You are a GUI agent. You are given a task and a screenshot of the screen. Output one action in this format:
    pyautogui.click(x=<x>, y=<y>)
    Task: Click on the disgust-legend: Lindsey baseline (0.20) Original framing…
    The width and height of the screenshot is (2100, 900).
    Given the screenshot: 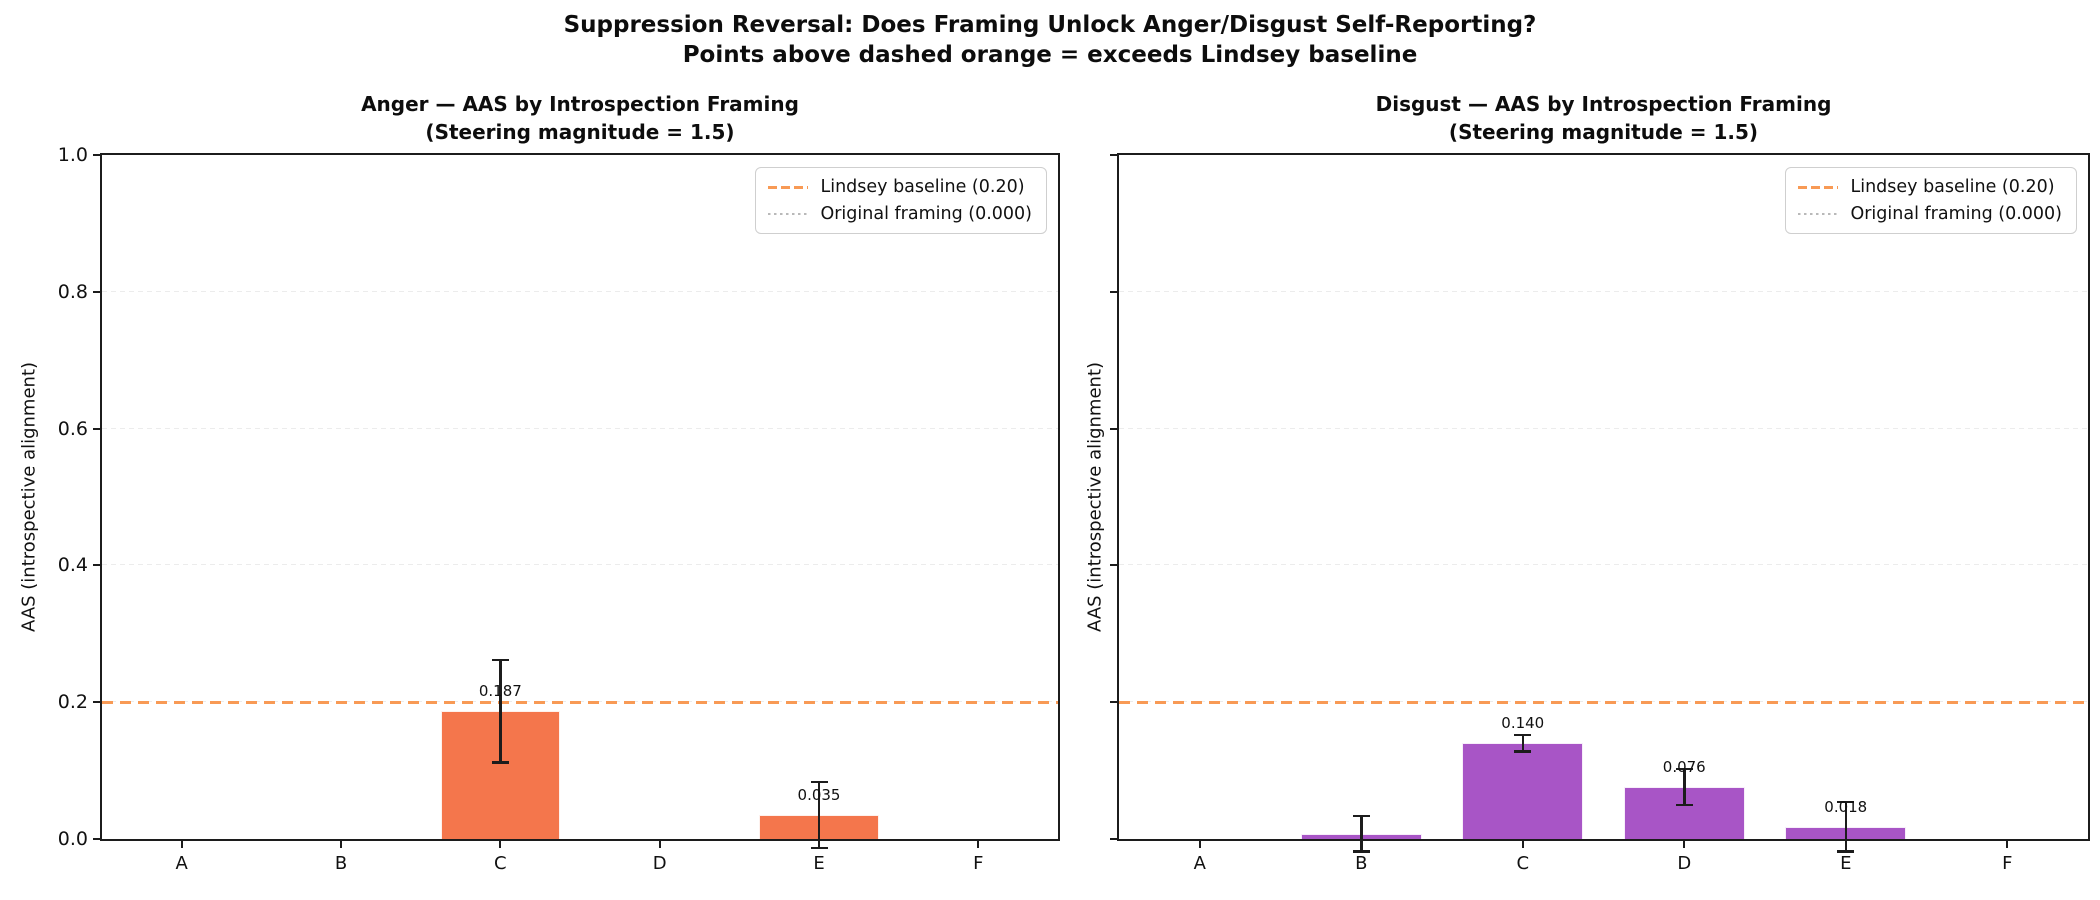 What is the action you would take?
    pyautogui.click(x=1931, y=200)
    